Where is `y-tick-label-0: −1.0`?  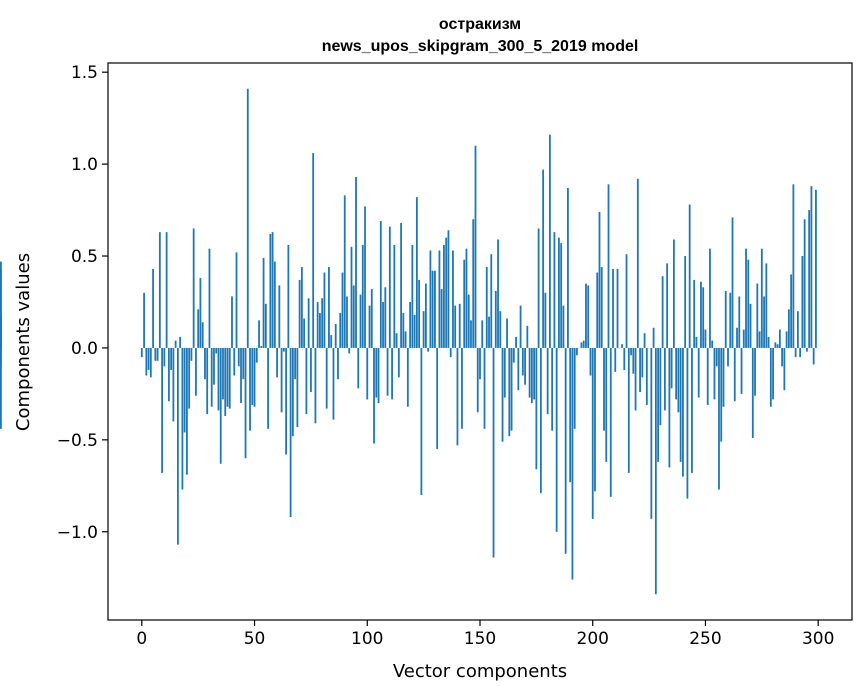 y-tick-label-0: −1.0 is located at coordinates (77, 533).